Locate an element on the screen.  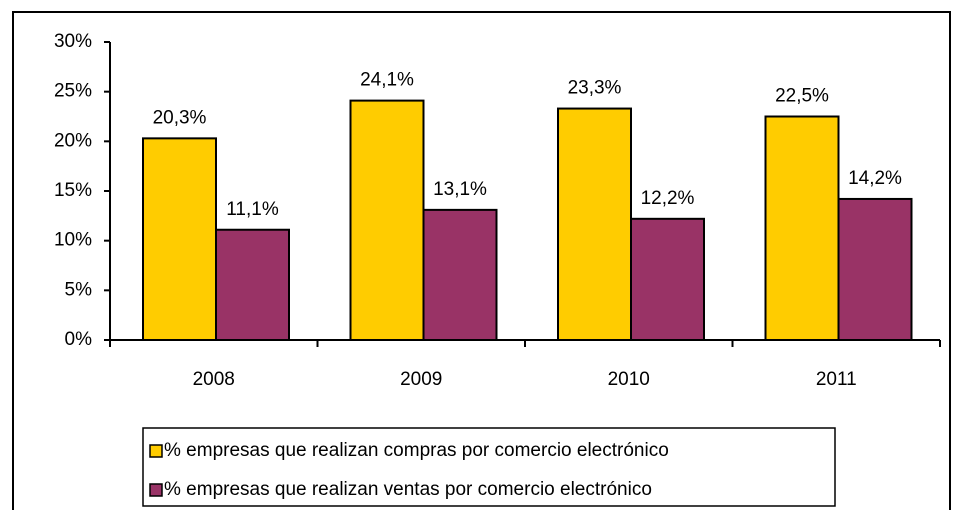
x-tick-label: 2011 is located at coordinates (836, 379).